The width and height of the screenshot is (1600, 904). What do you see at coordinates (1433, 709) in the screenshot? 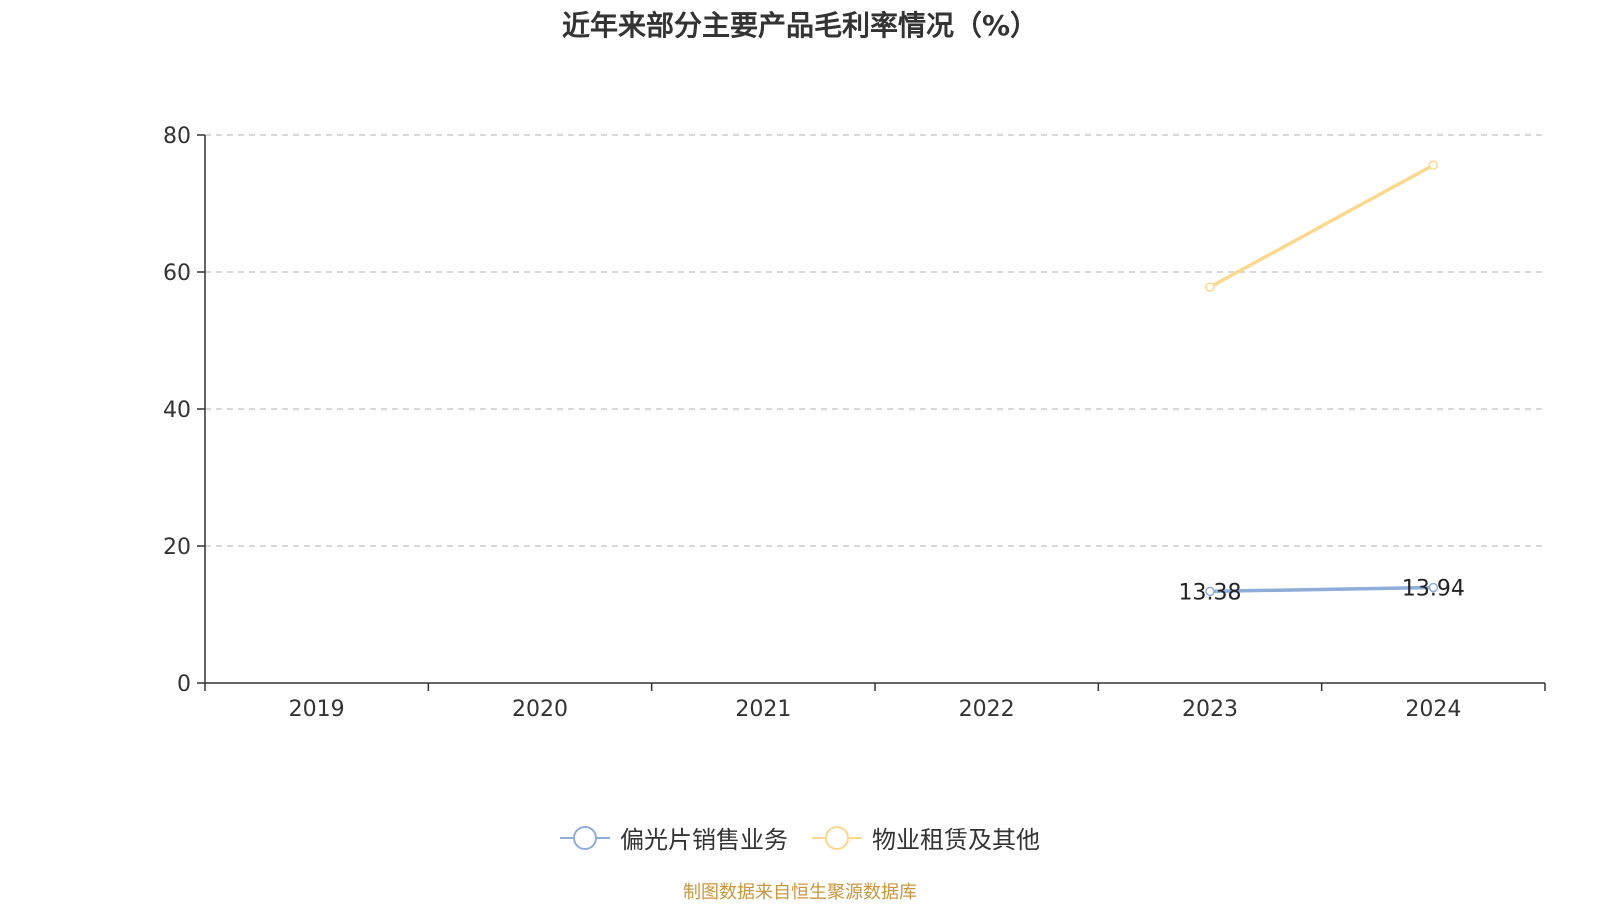
I see `x-tick-label: 2024` at bounding box center [1433, 709].